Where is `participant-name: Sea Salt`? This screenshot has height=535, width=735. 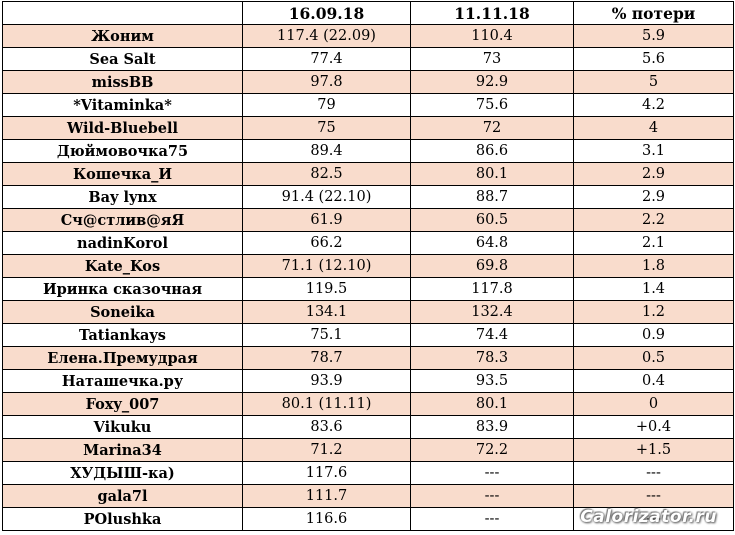 participant-name: Sea Salt is located at coordinates (122, 59).